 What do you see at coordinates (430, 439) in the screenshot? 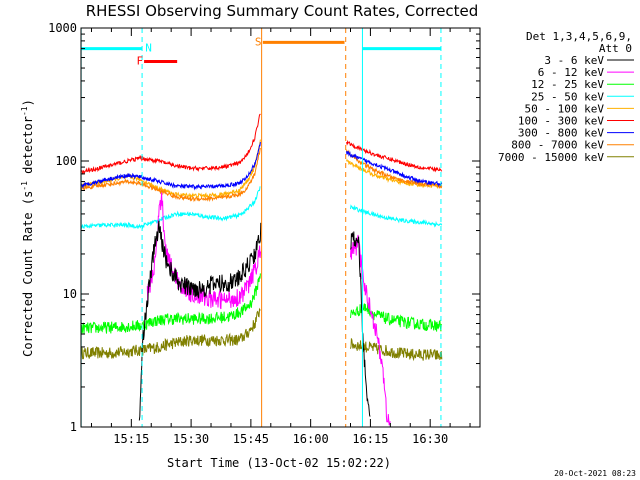
I see `x-tick-label-6: 16:30` at bounding box center [430, 439].